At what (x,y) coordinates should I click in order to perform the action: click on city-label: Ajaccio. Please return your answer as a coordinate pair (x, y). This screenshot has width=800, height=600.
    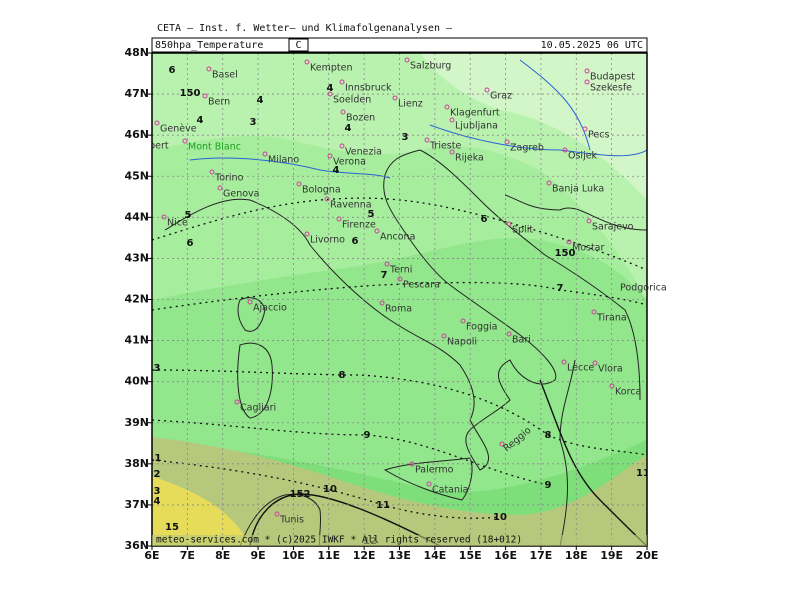
    Looking at the image, I should click on (270, 308).